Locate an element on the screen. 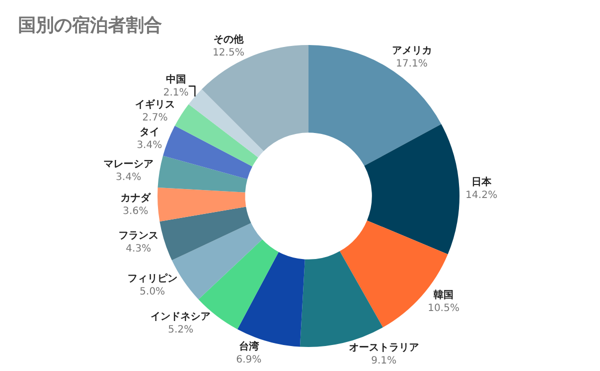 This screenshot has width=600, height=371. slice-label: 日本 is located at coordinates (481, 182).